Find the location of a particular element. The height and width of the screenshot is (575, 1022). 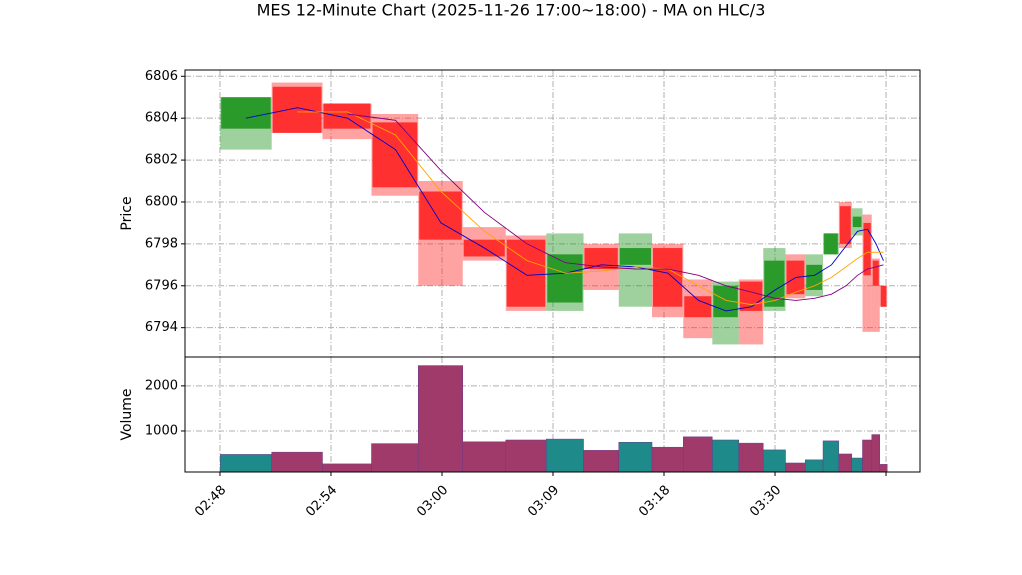

plot-frame is located at coordinates (552, 414).